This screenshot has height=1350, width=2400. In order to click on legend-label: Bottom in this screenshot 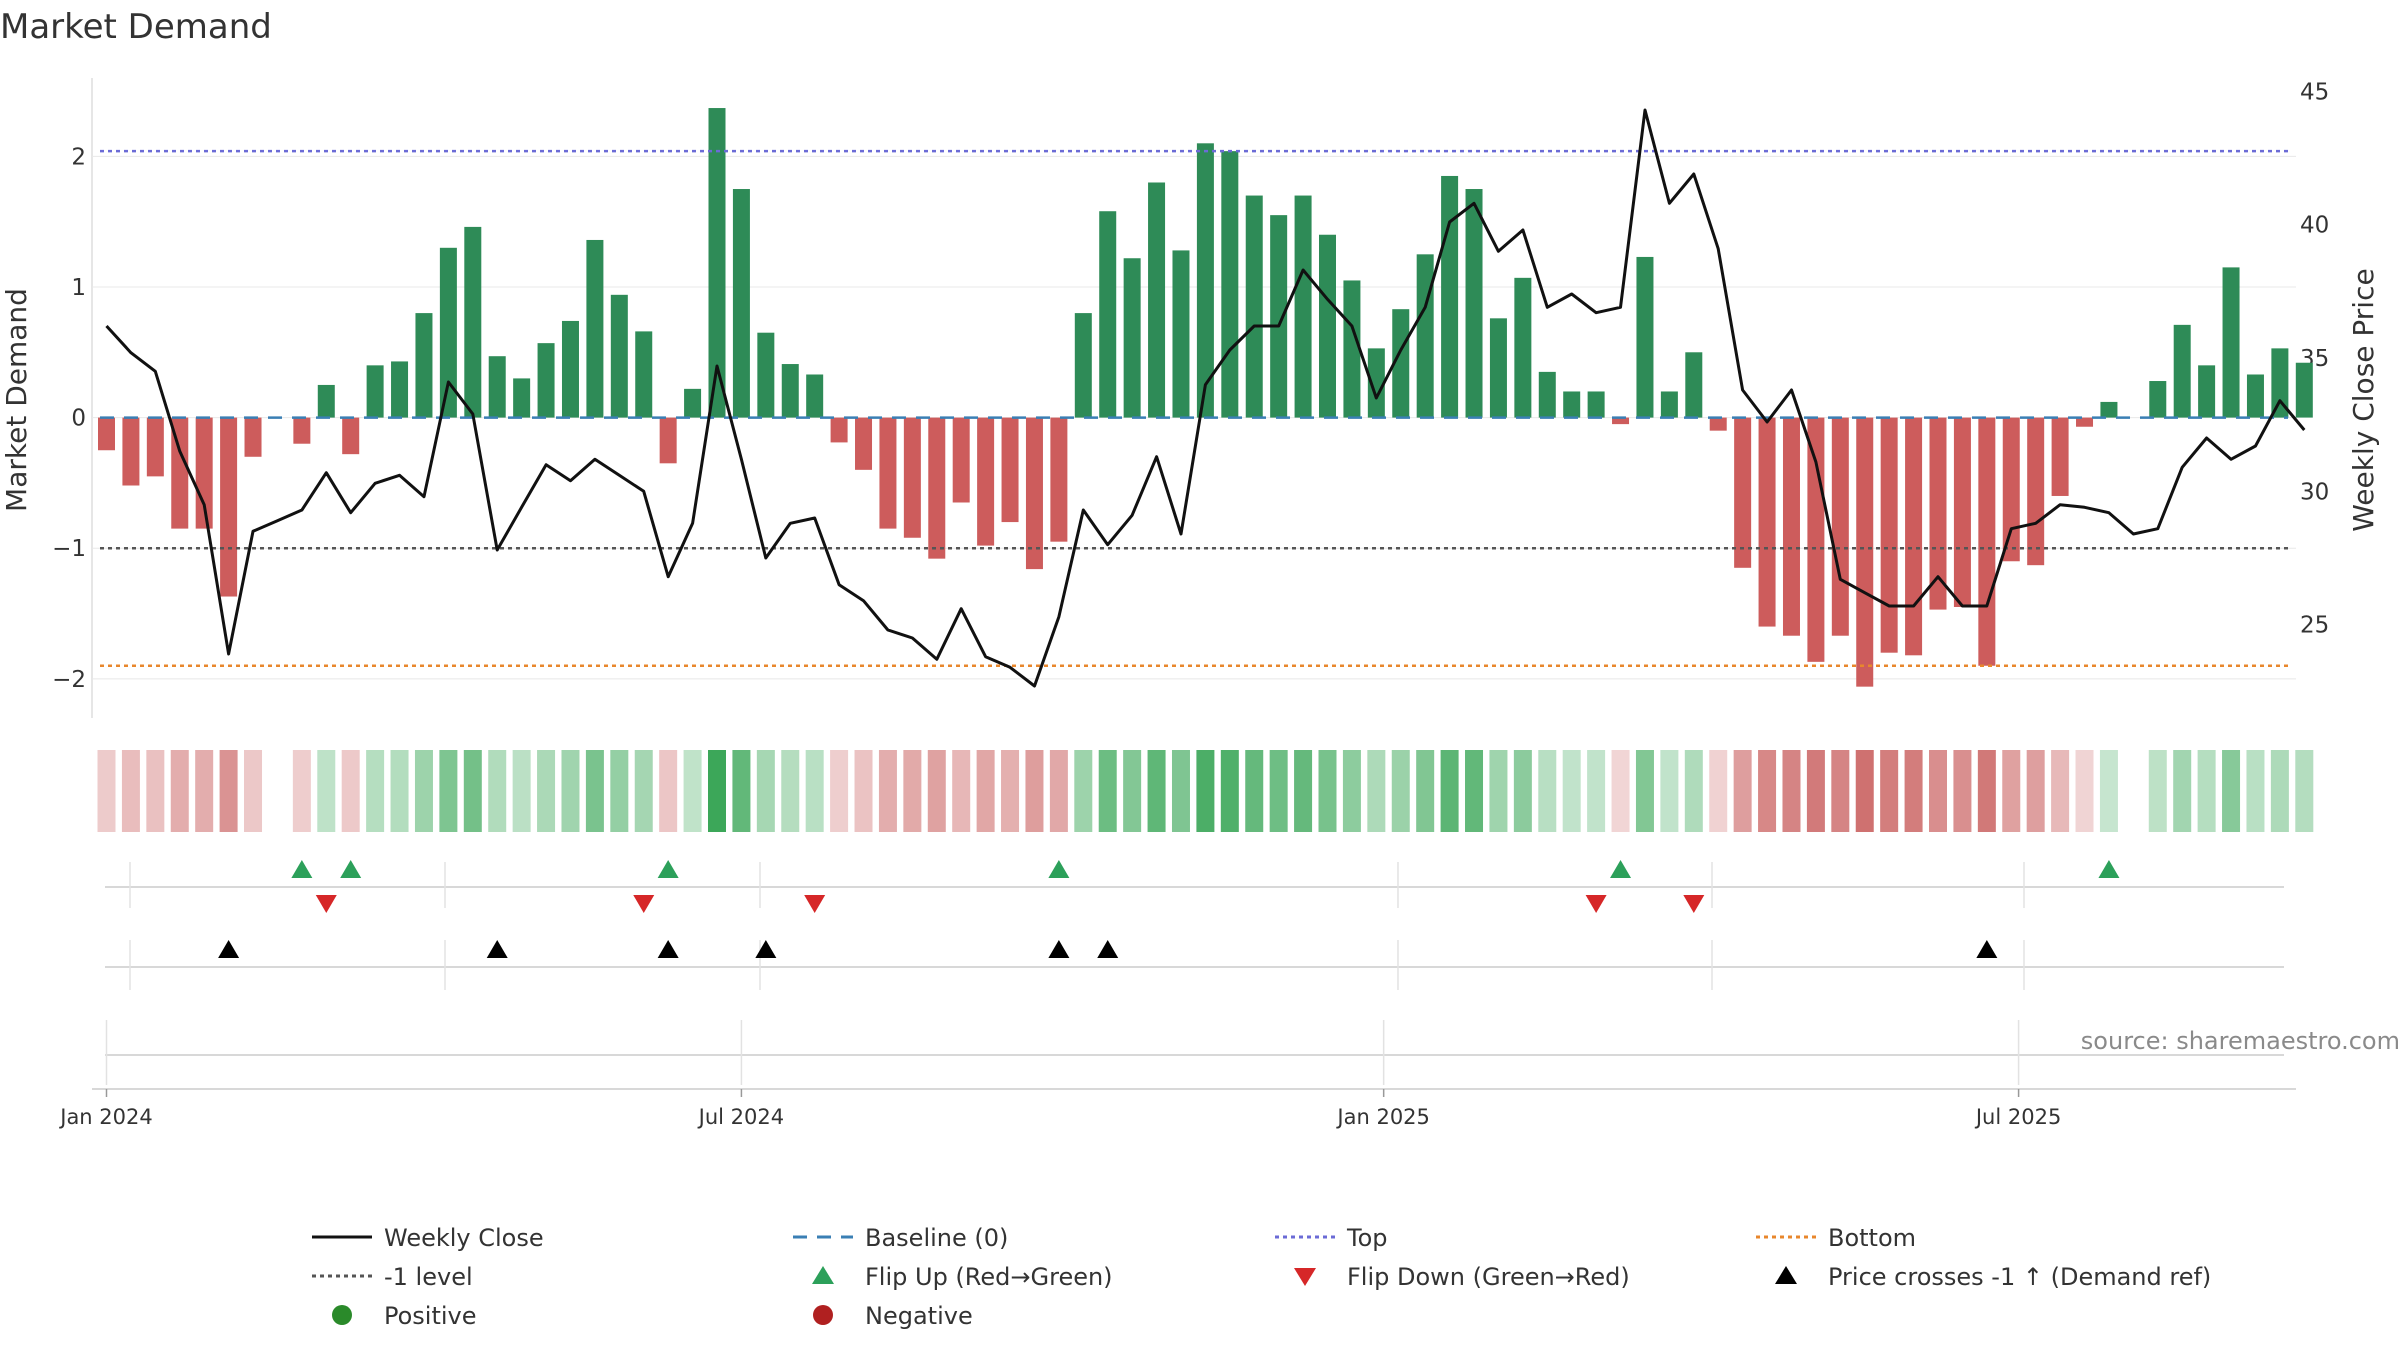, I will do `click(1872, 1238)`.